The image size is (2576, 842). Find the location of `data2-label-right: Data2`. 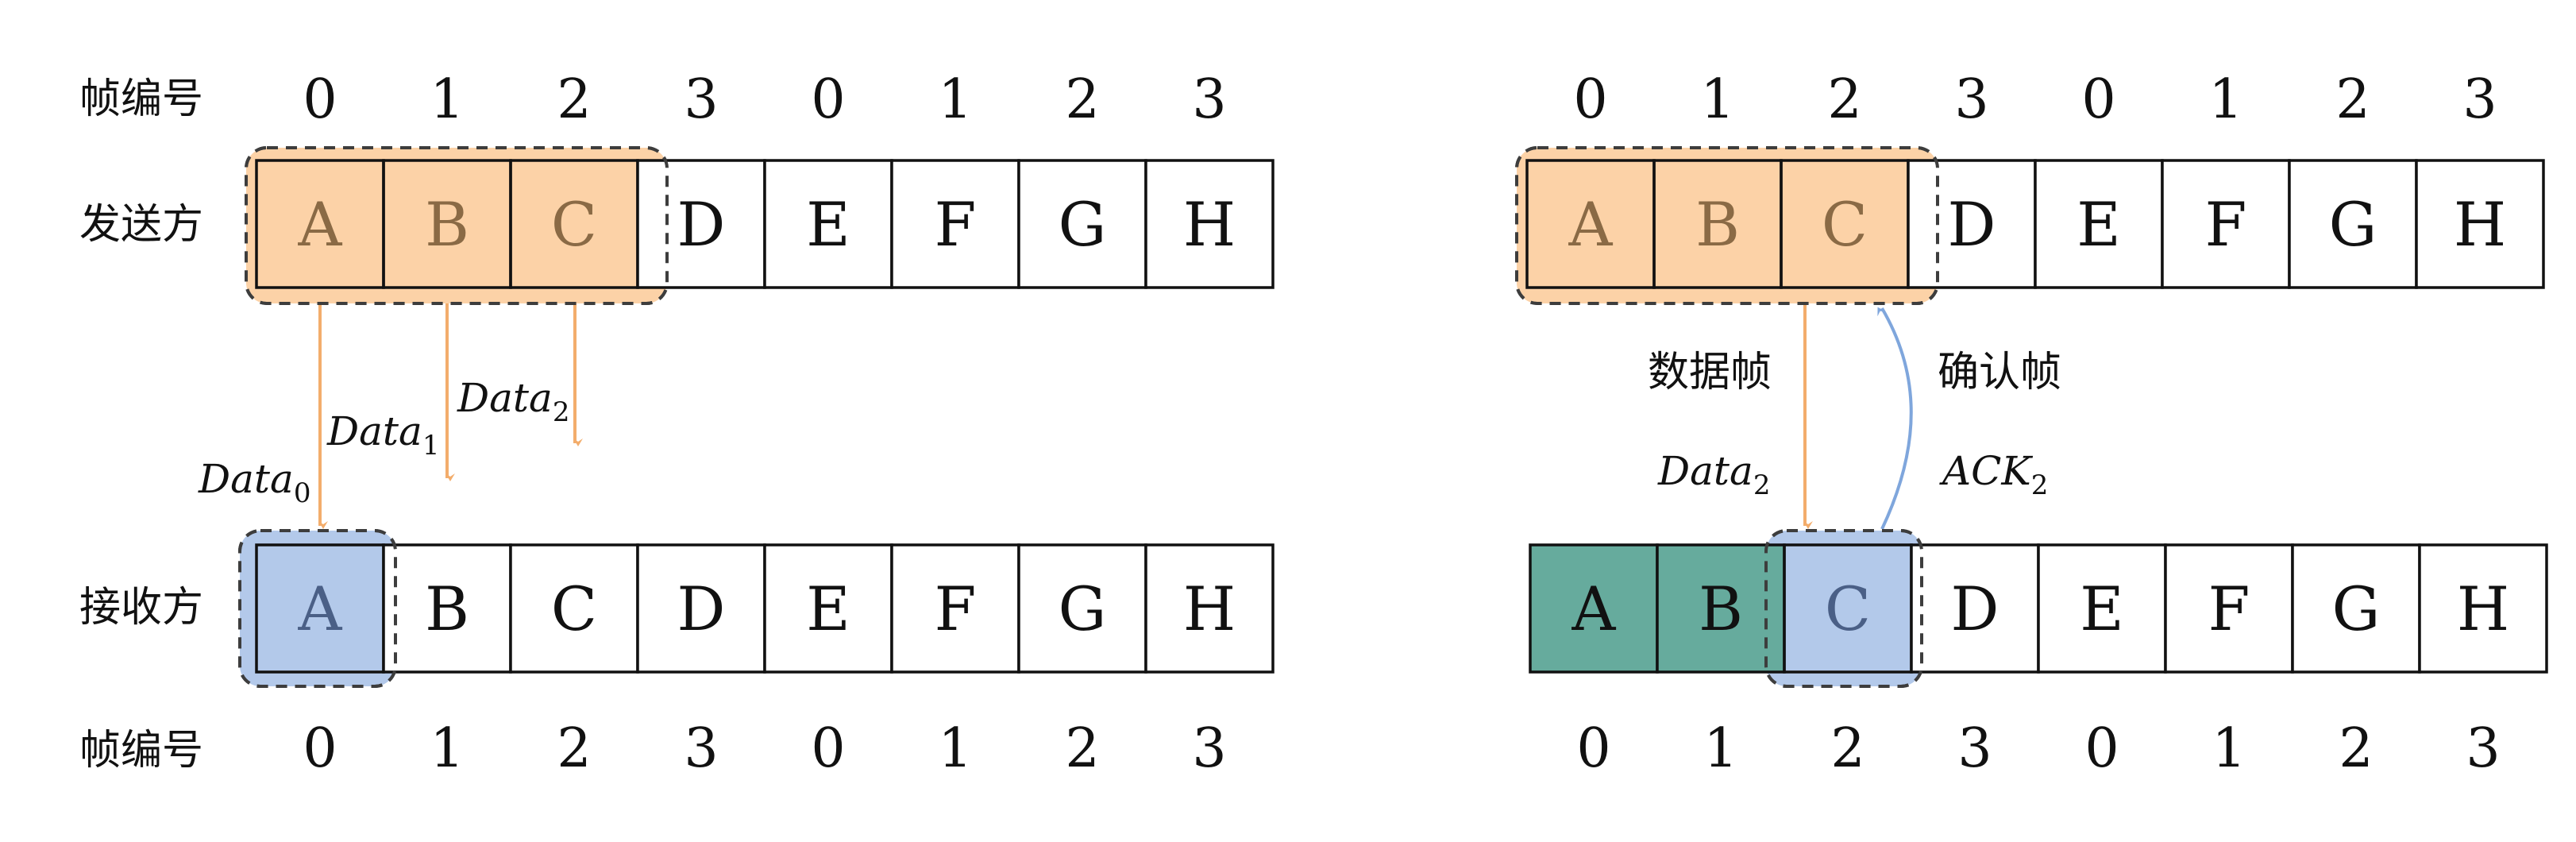

data2-label-right: Data2 is located at coordinates (1713, 474).